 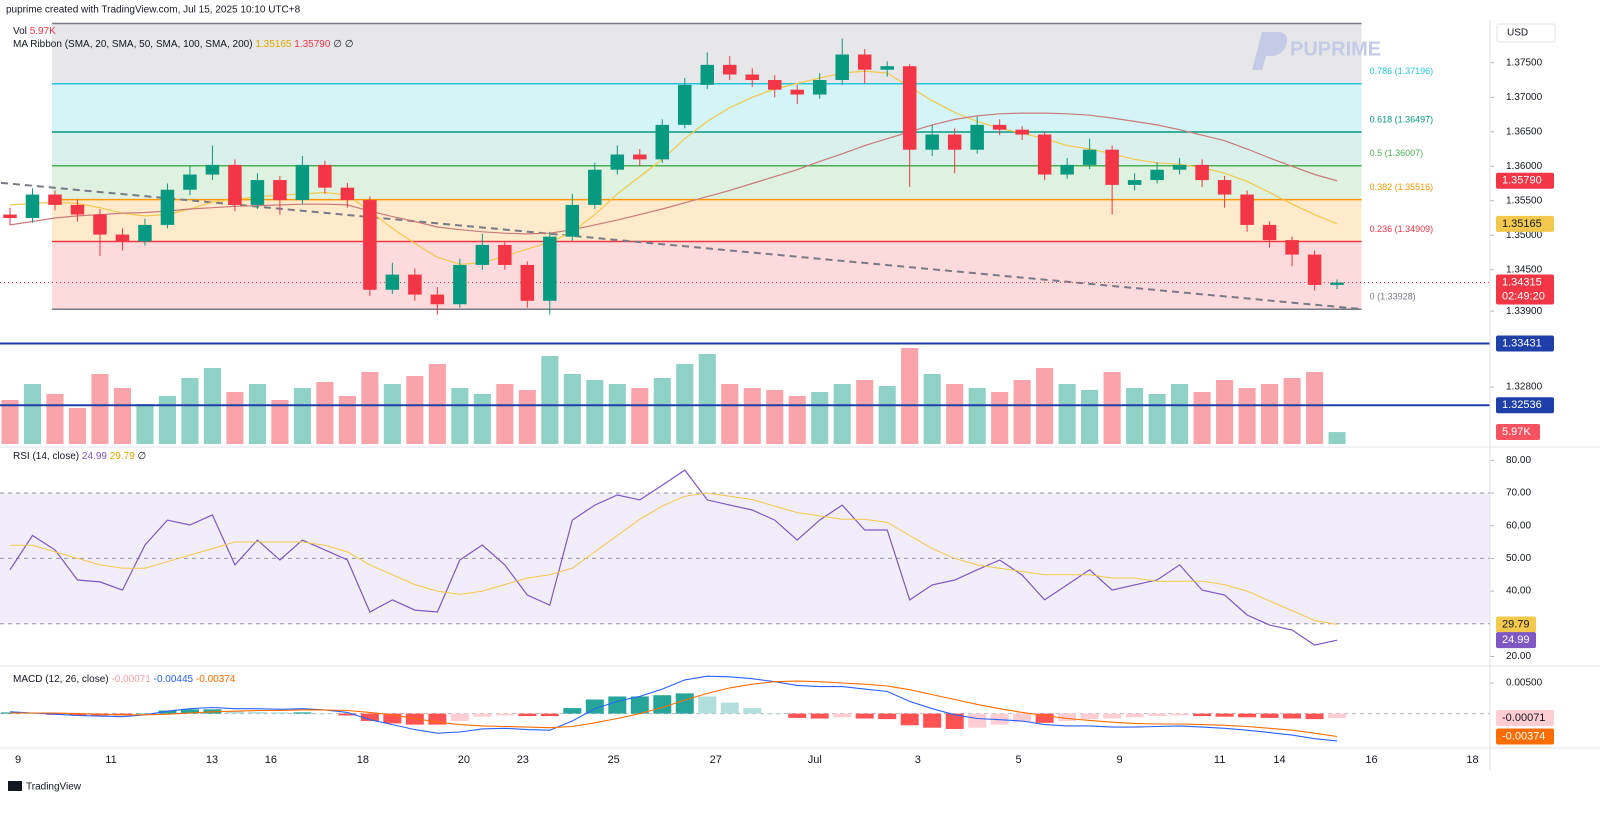 I want to click on legend-value: 29.79, so click(x=122, y=456).